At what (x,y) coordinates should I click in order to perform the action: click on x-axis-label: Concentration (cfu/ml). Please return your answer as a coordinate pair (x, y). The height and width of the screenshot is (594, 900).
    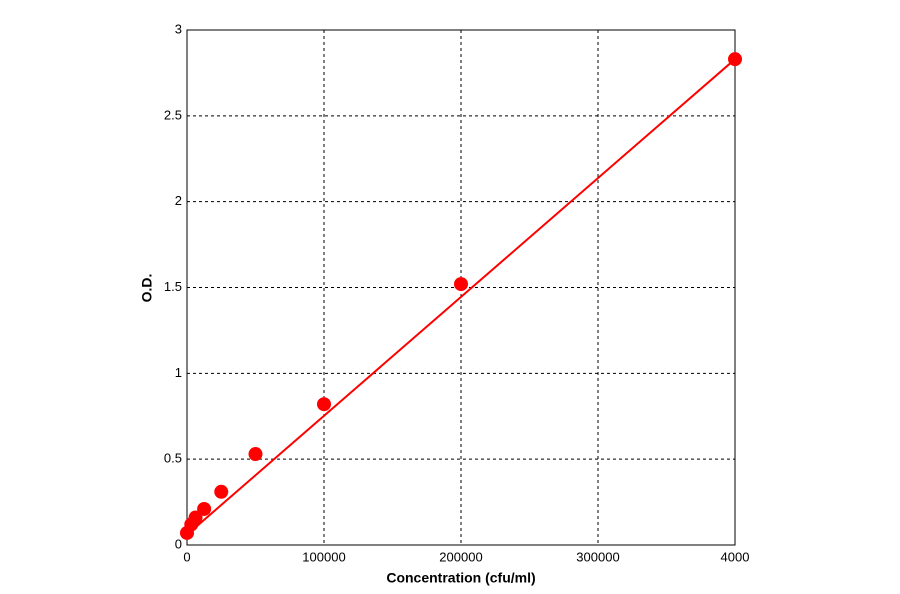
    Looking at the image, I should click on (460, 578).